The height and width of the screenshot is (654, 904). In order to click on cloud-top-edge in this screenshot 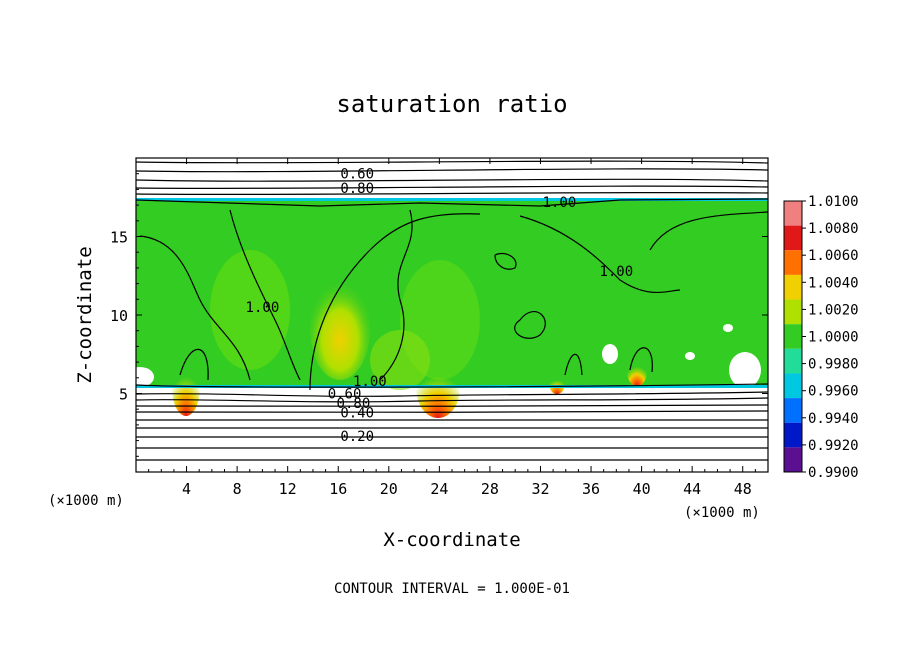, I will do `click(452, 199)`.